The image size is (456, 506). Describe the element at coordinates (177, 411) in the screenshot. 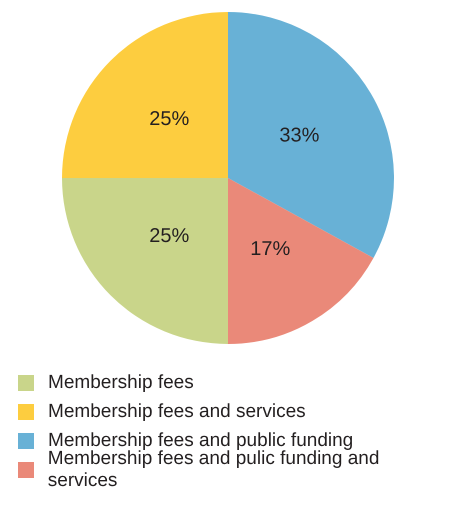

I see `legend-label: Membership fees and services` at that location.